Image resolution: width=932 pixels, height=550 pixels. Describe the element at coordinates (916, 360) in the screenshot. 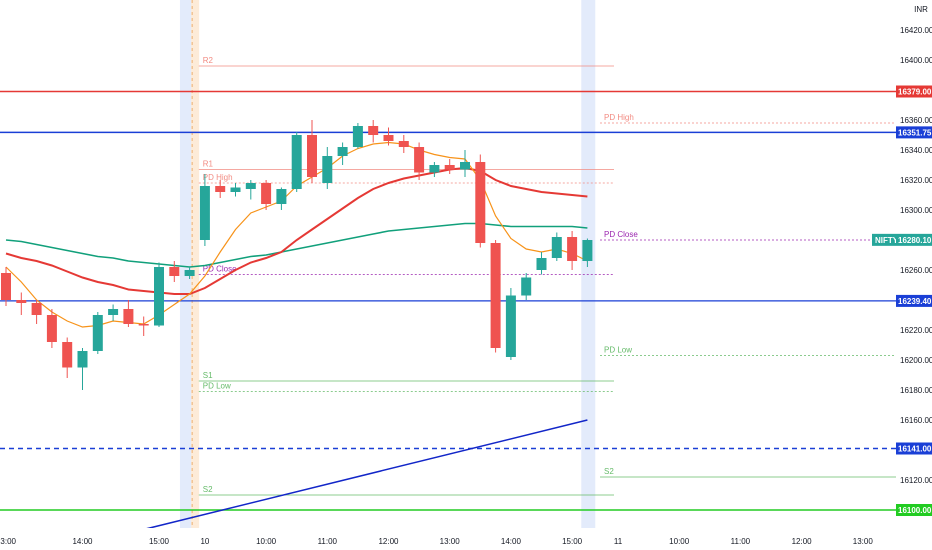

I see `y-tick-label: 16200.00` at that location.